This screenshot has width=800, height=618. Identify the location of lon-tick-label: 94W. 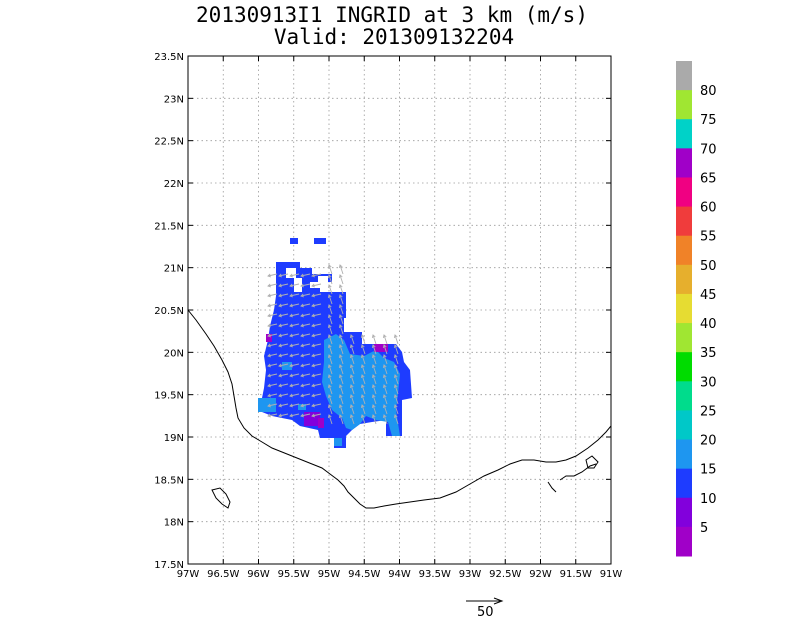
(399, 574).